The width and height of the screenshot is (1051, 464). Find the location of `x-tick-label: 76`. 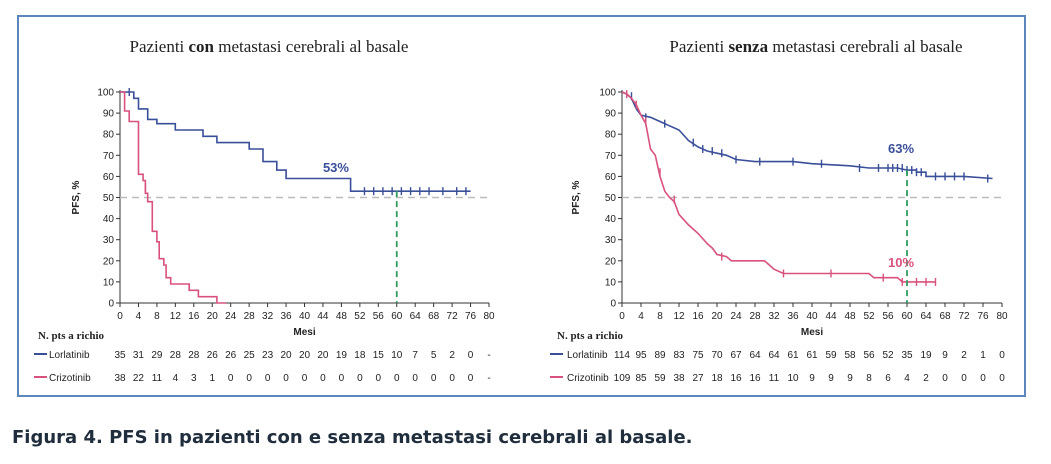

x-tick-label: 76 is located at coordinates (471, 316).